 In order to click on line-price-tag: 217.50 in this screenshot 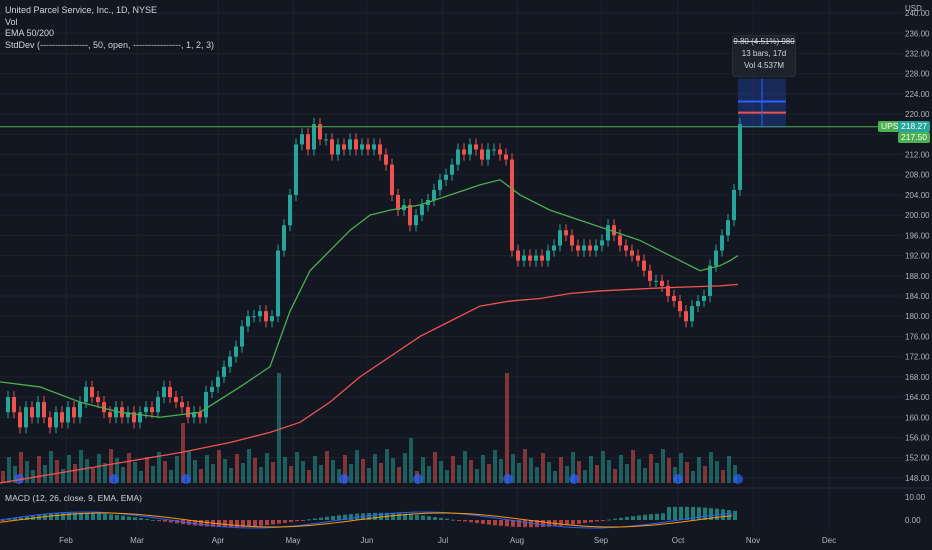, I will do `click(914, 137)`.